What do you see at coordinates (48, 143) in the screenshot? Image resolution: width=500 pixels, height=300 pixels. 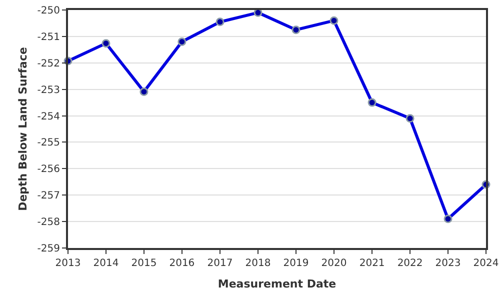 I see `y-tick-label: -255` at bounding box center [48, 143].